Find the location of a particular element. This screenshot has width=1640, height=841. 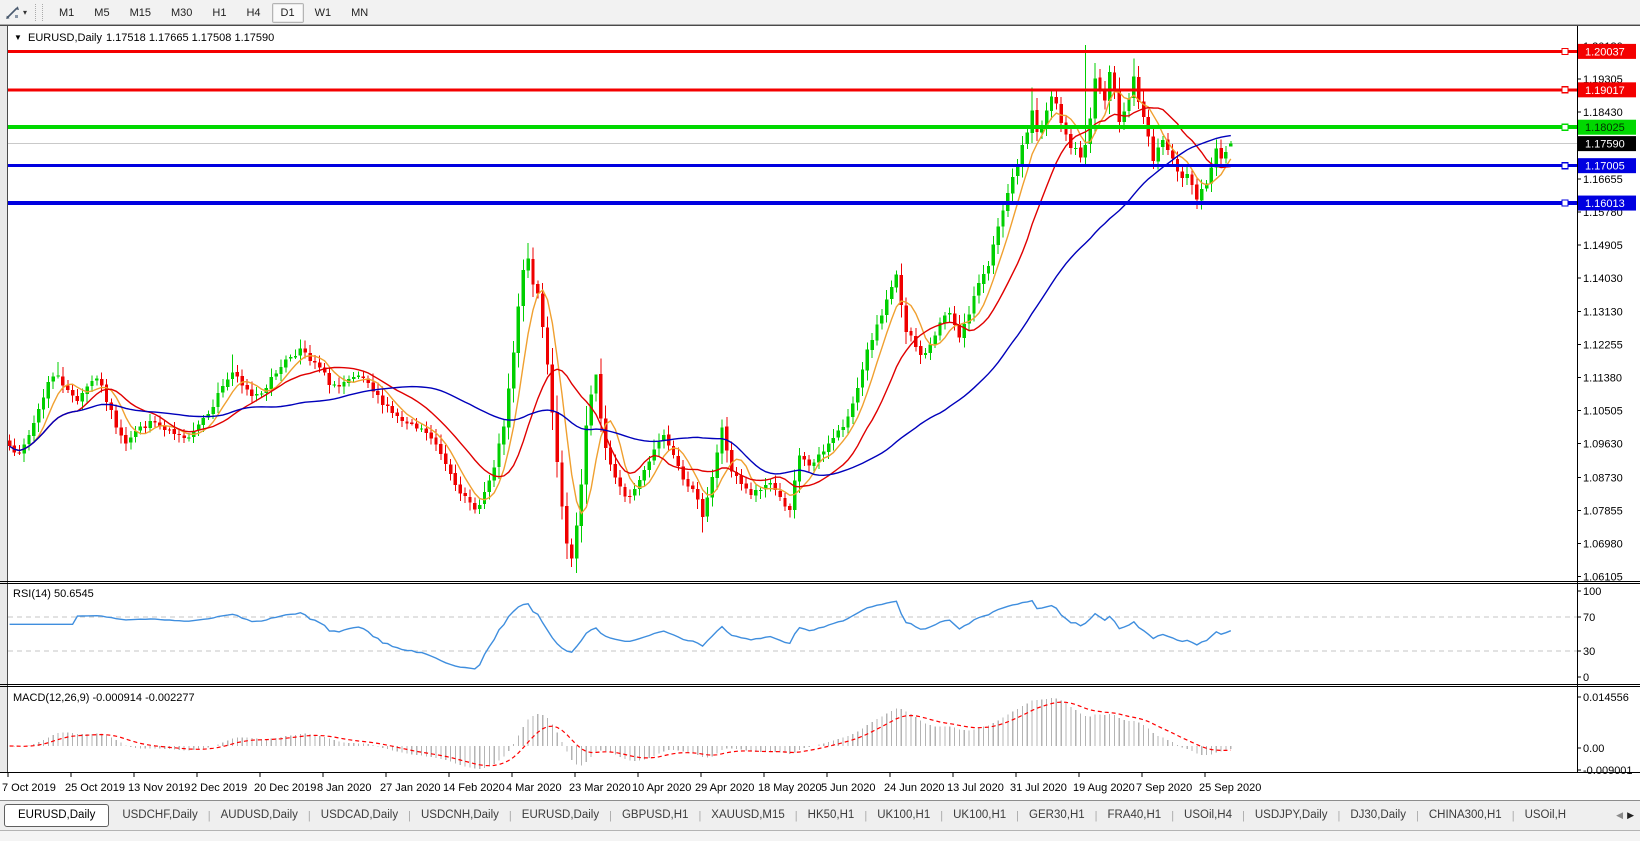

chevron-down-icon: ▾ is located at coordinates (25, 12).